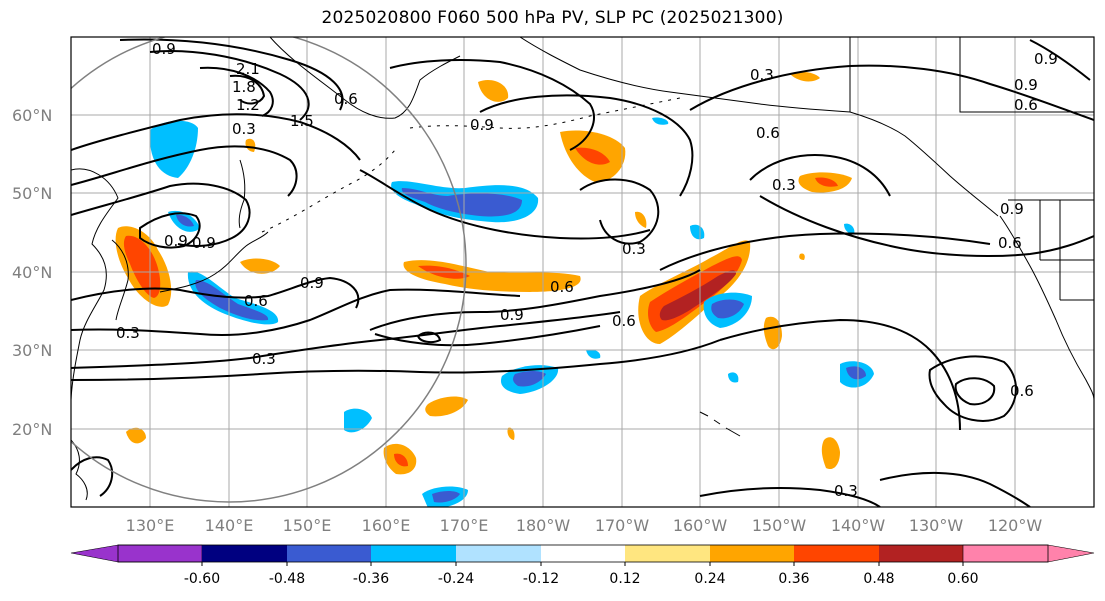 The width and height of the screenshot is (1105, 601). I want to click on lon-label: 150°E, so click(307, 525).